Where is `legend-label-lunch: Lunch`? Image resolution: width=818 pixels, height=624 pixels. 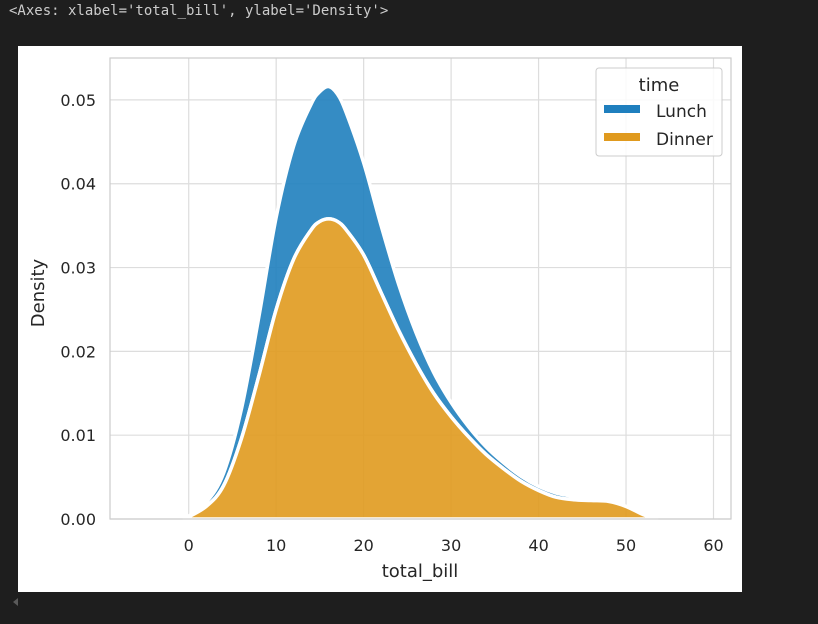
legend-label-lunch: Lunch is located at coordinates (681, 112).